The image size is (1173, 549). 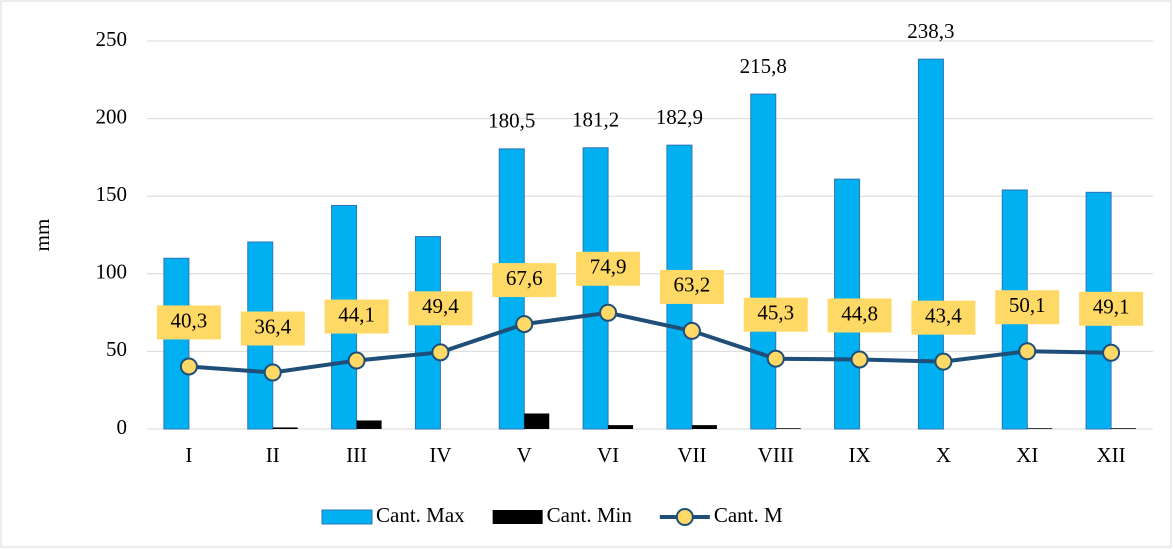 What do you see at coordinates (763, 66) in the screenshot?
I see `data-label: 215,8` at bounding box center [763, 66].